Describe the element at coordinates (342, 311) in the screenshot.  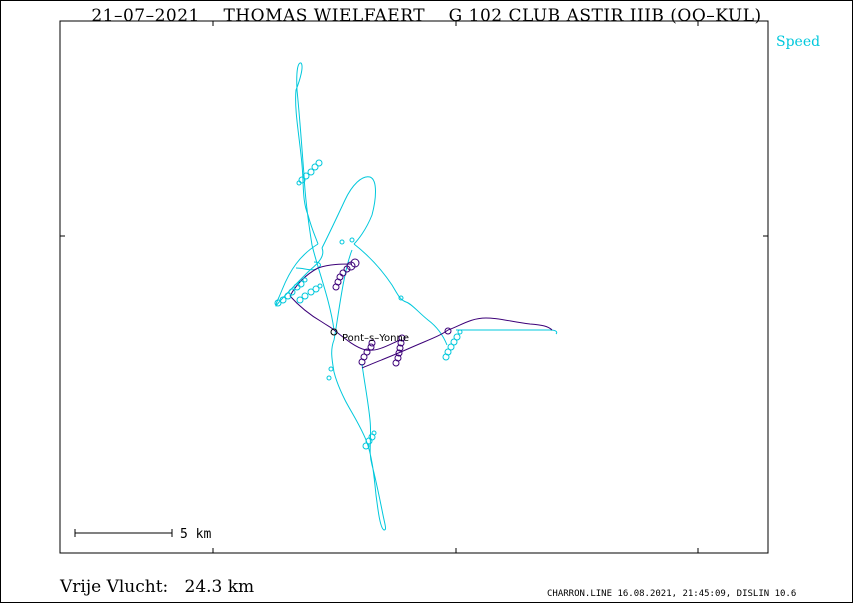
I see `track-centre-leg` at that location.